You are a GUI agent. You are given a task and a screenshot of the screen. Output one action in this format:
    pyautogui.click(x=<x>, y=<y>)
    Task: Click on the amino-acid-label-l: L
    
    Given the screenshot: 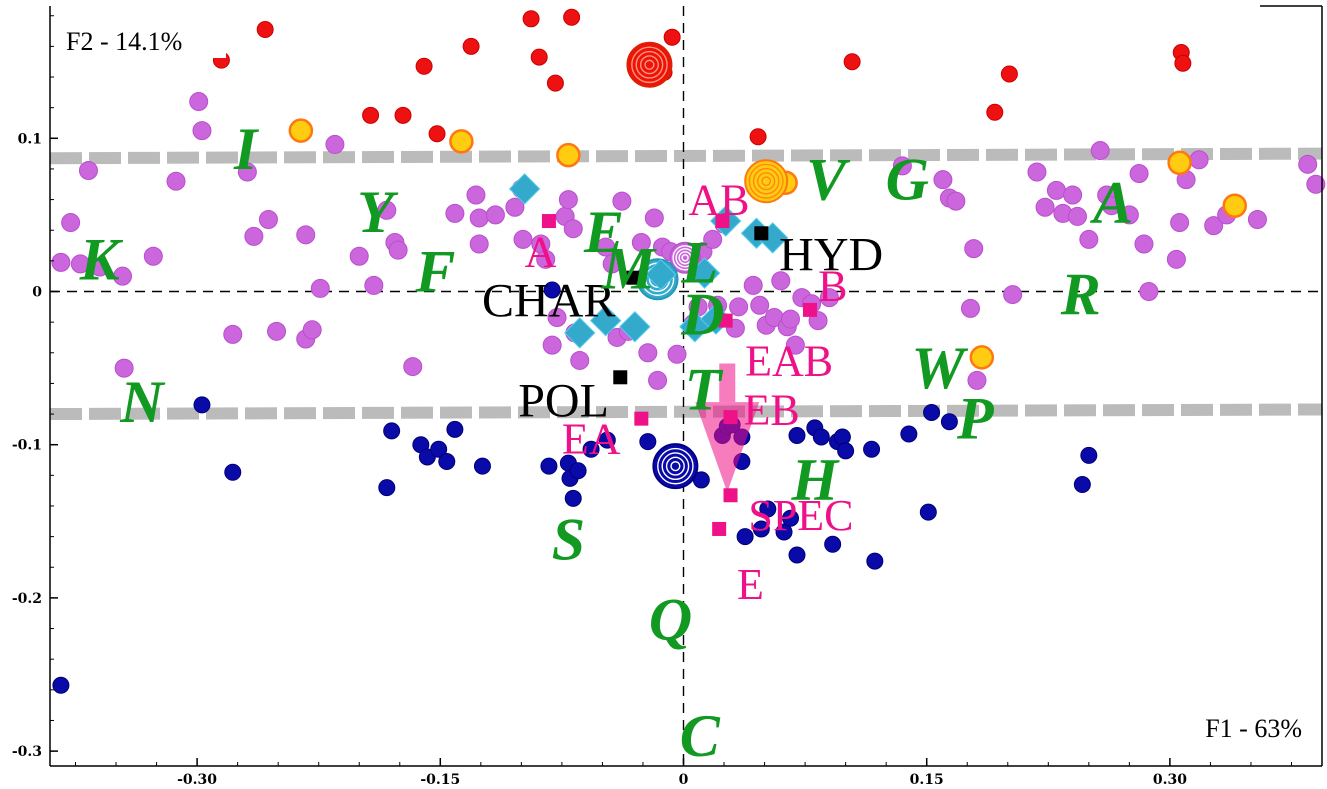 What is the action you would take?
    pyautogui.click(x=699, y=262)
    